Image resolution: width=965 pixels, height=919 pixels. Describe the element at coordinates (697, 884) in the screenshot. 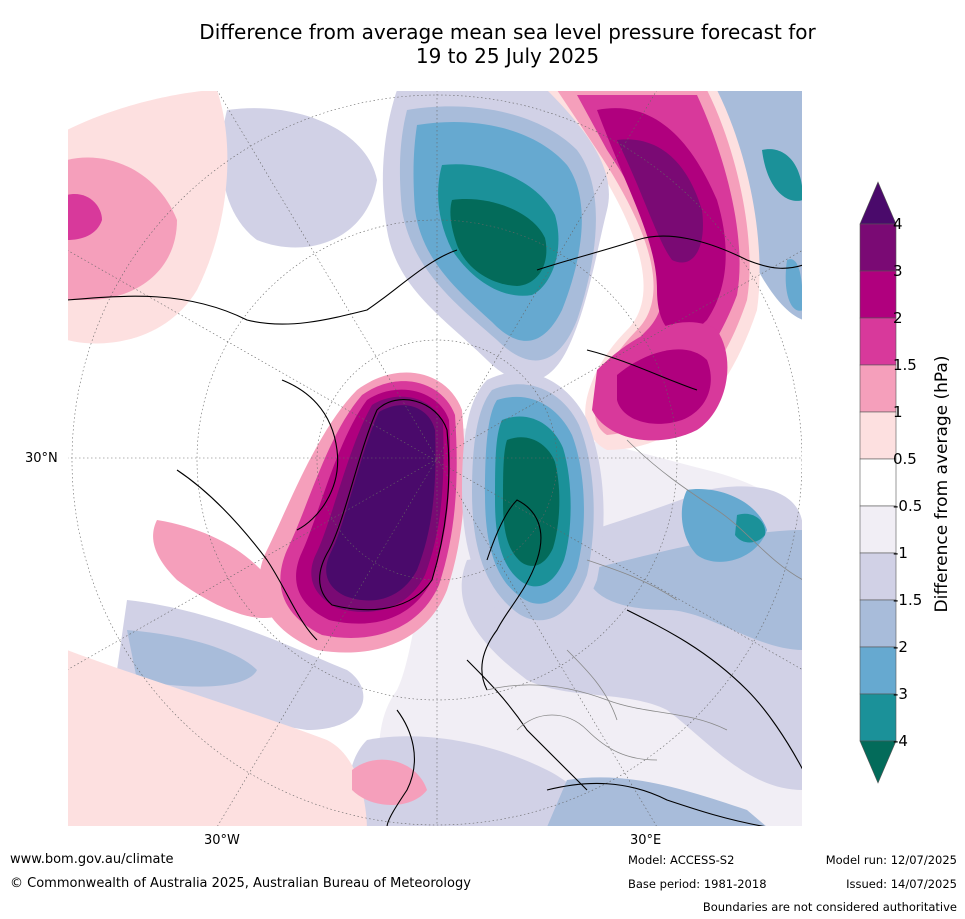

I see `footer-base-period: Base period: 1981-2018` at that location.